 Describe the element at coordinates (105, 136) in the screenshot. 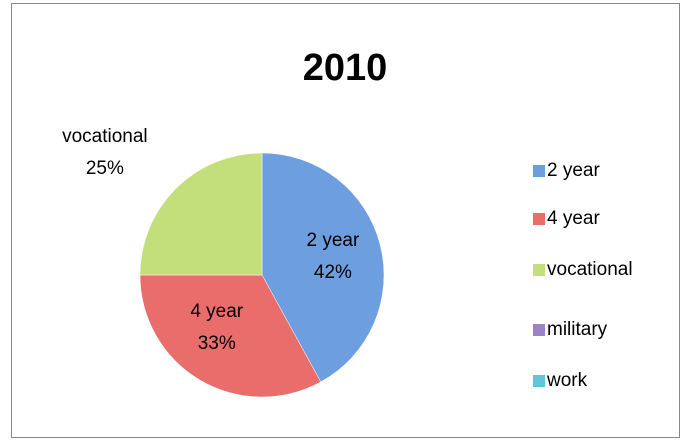

I see `slice-label-name: vocational` at that location.